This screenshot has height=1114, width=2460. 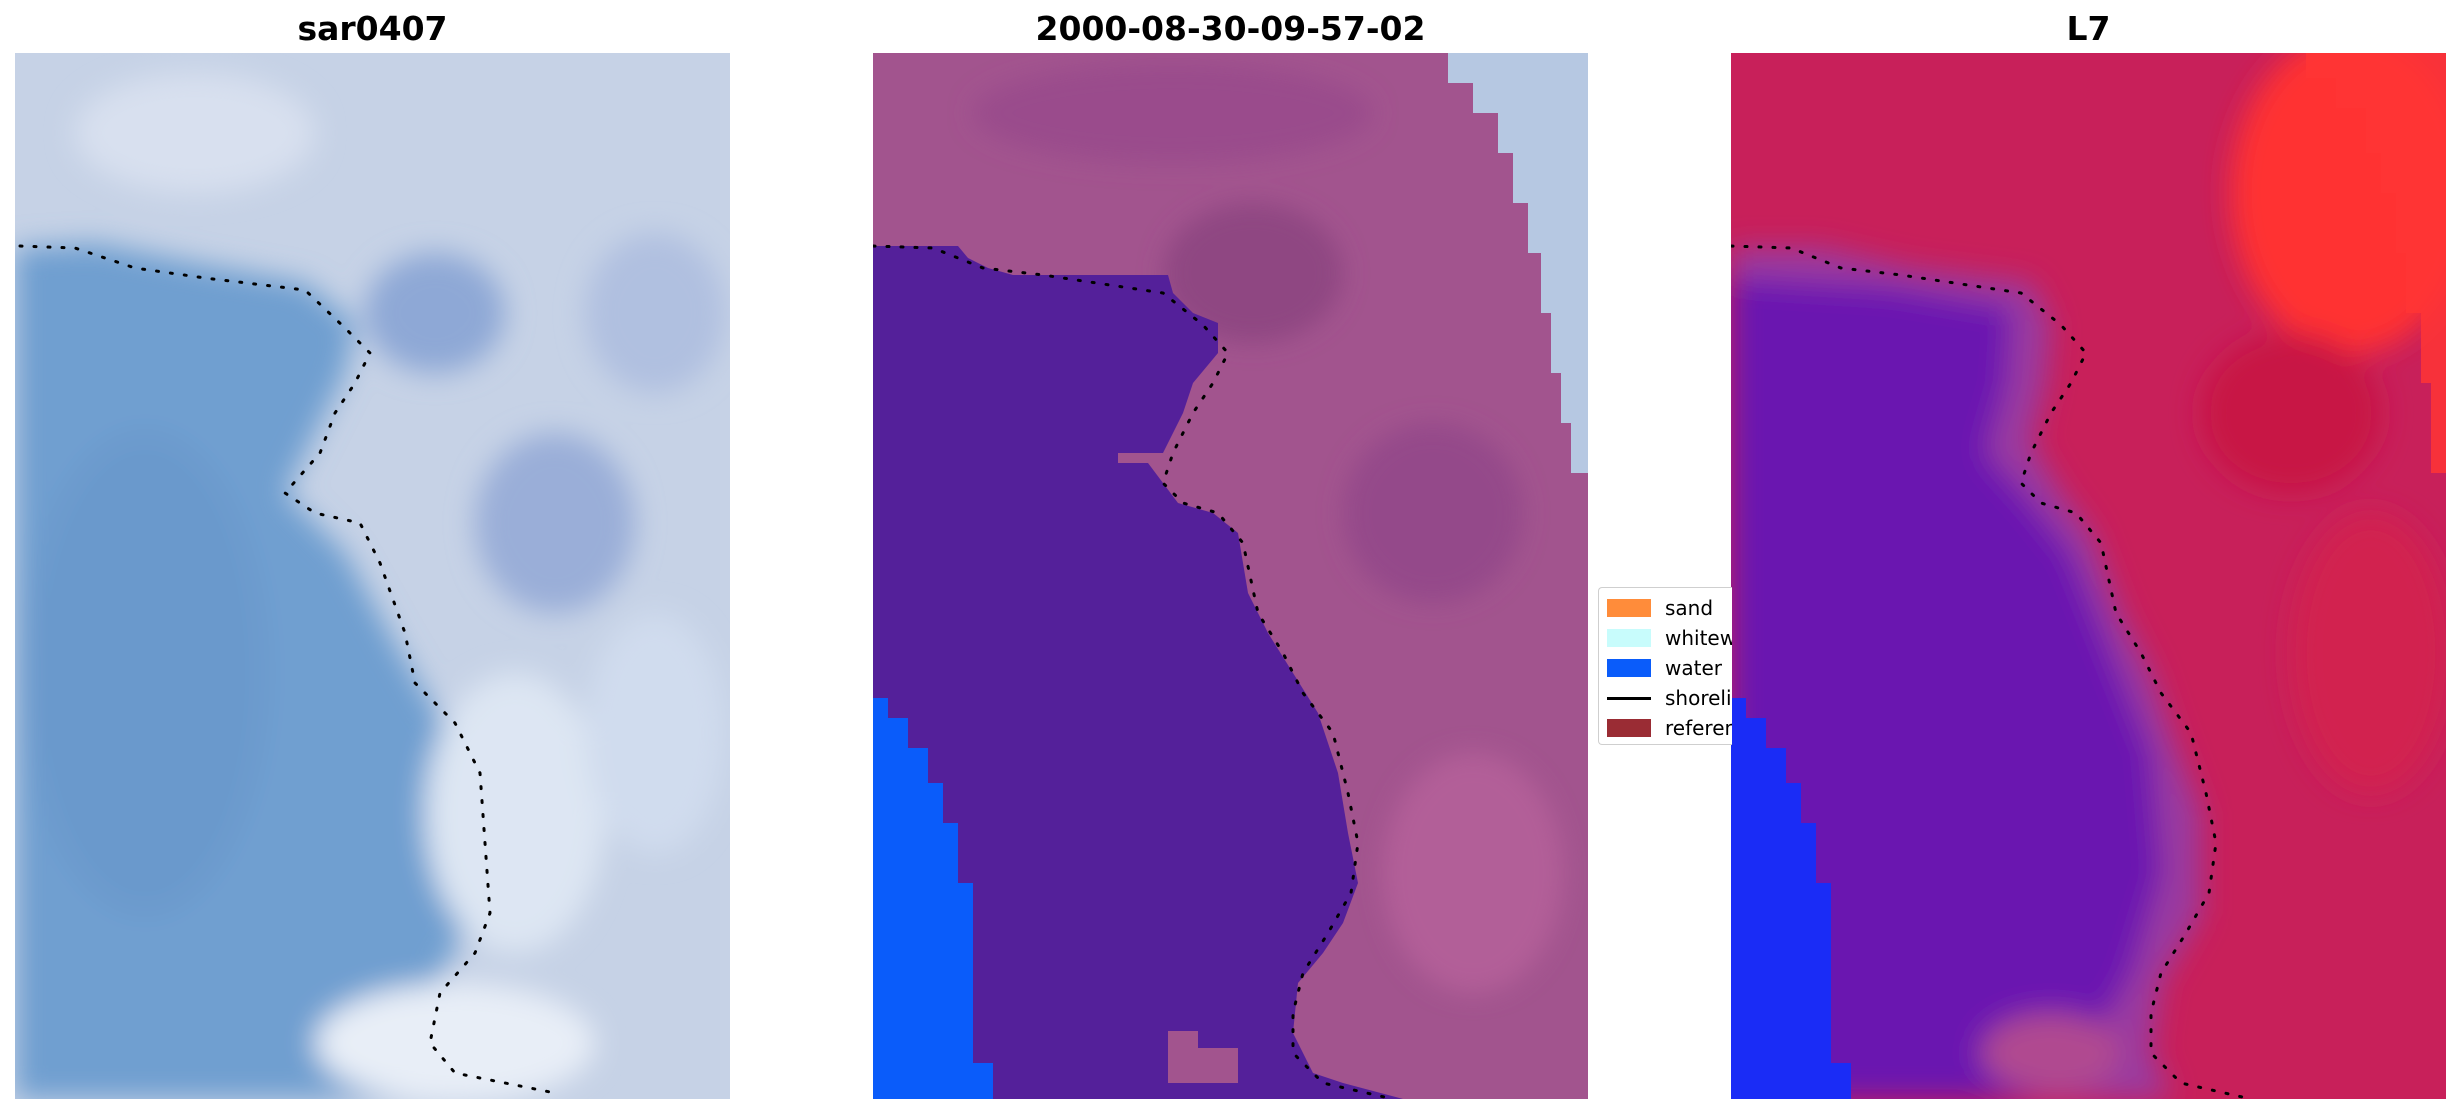 What do you see at coordinates (1230, 28) in the screenshot?
I see `panel-title-classification: 2000-08-30-09-57-02` at bounding box center [1230, 28].